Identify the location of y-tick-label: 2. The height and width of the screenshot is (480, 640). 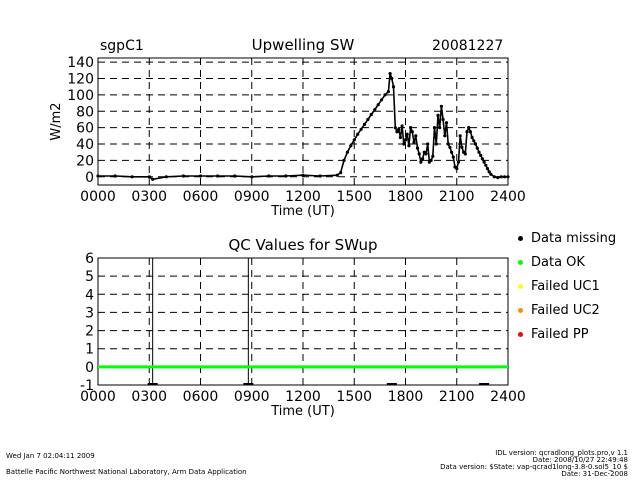
(89, 332).